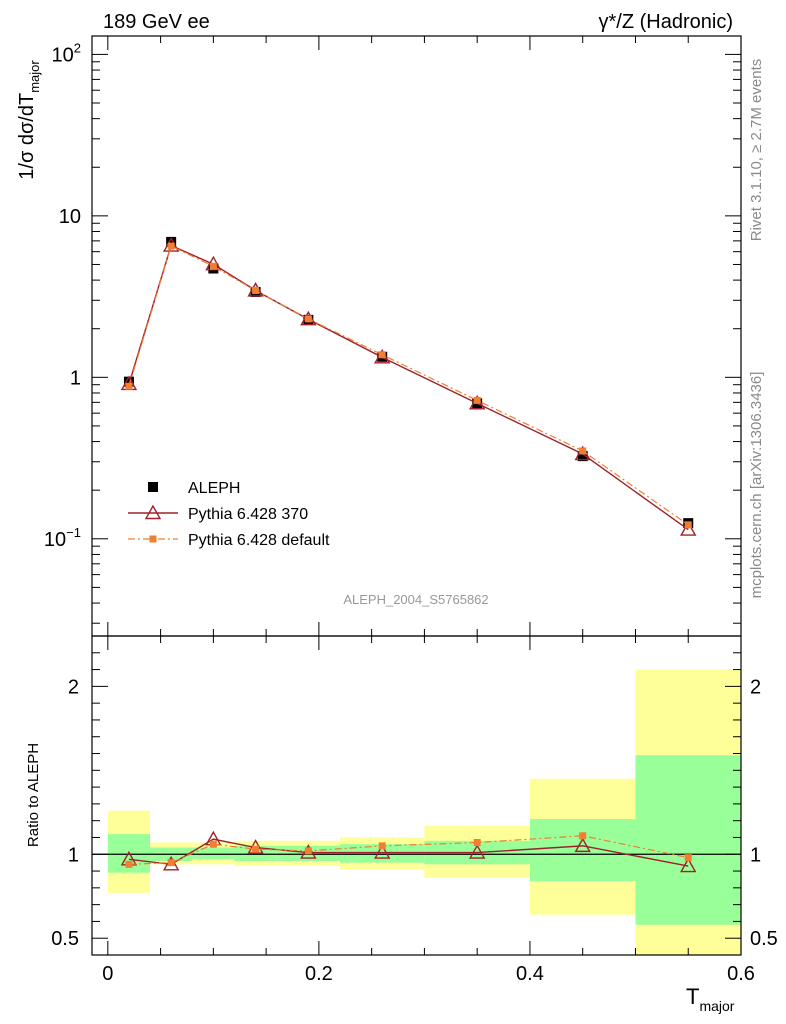 This screenshot has width=786, height=1024. I want to click on ratio-y-tick-label-right: 1, so click(755, 855).